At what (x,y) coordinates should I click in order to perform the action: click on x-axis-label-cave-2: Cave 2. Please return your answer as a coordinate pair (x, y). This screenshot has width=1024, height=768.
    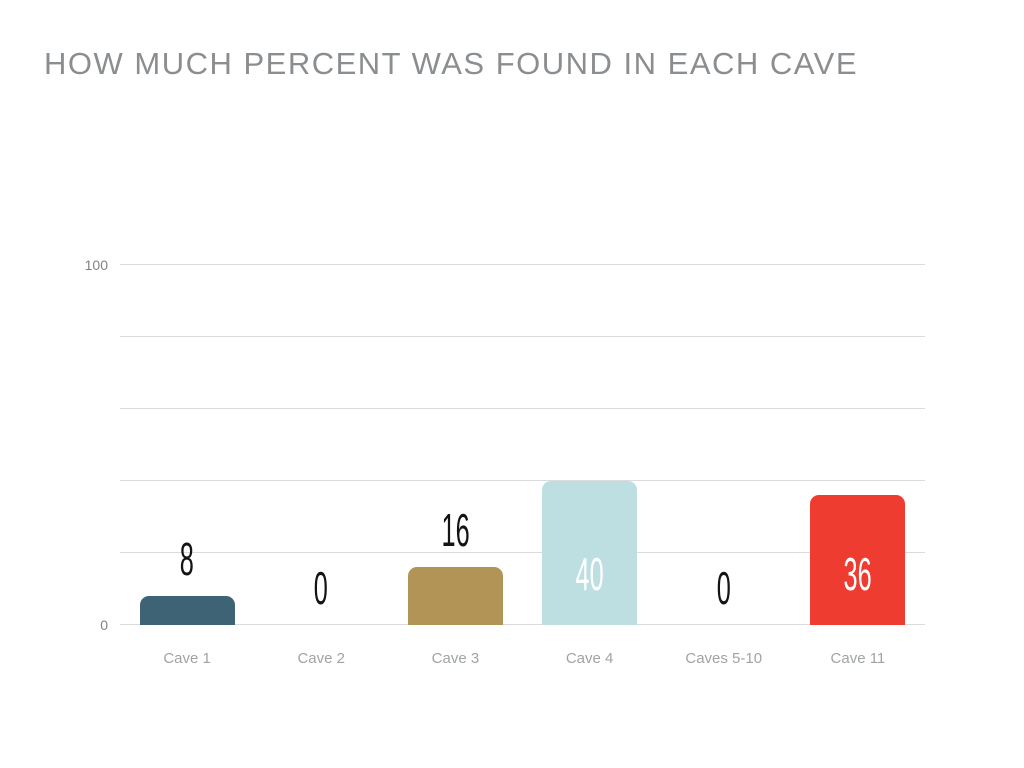
    Looking at the image, I should click on (321, 658).